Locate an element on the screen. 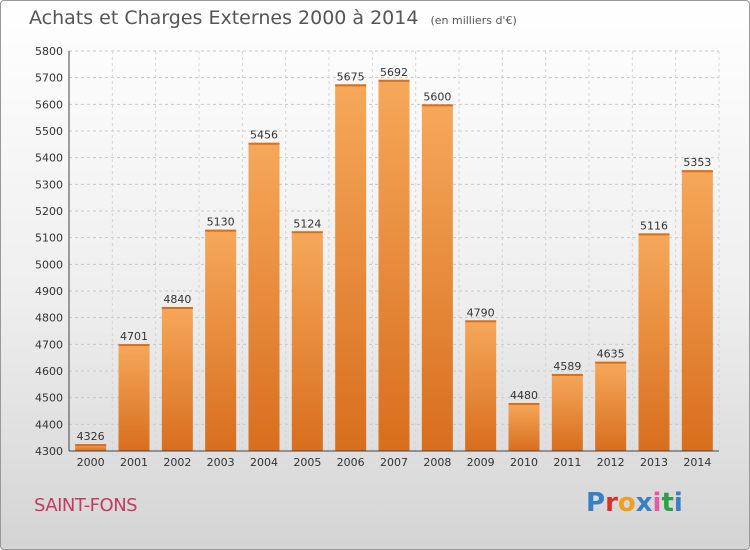 This screenshot has height=550, width=750. city-name: SAINT-FONS is located at coordinates (86, 505).